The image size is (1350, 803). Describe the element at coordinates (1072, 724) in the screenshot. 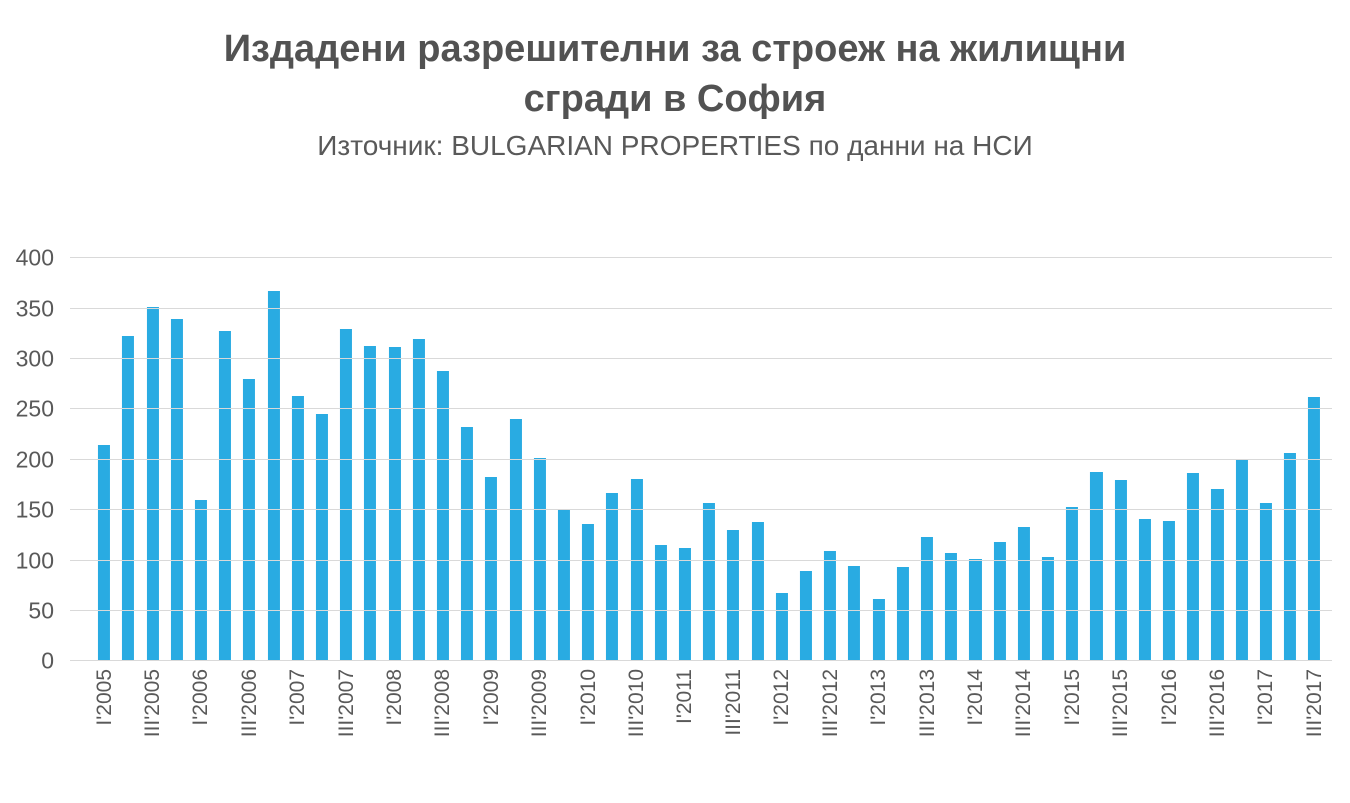

I see `x-tick-slot: I'2015` at that location.